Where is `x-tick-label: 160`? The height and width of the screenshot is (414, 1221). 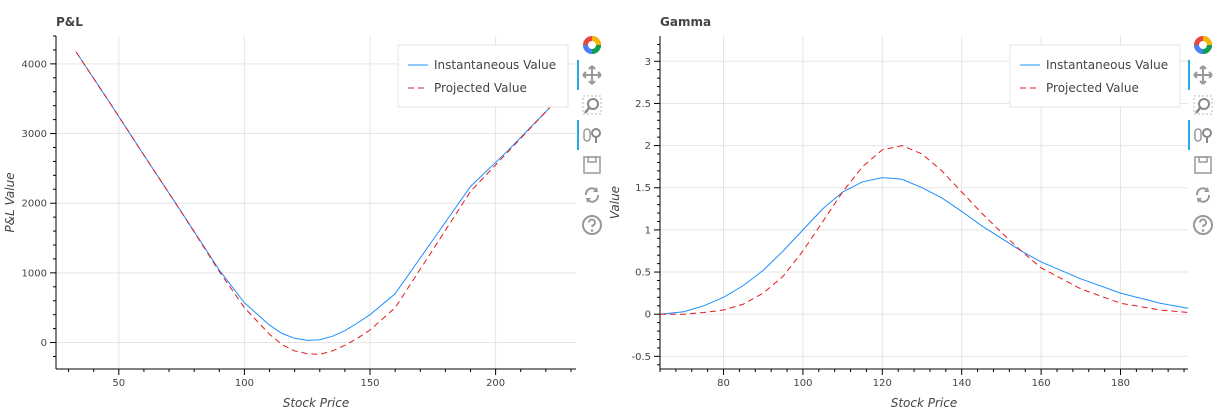 x-tick-label: 160 is located at coordinates (1041, 383).